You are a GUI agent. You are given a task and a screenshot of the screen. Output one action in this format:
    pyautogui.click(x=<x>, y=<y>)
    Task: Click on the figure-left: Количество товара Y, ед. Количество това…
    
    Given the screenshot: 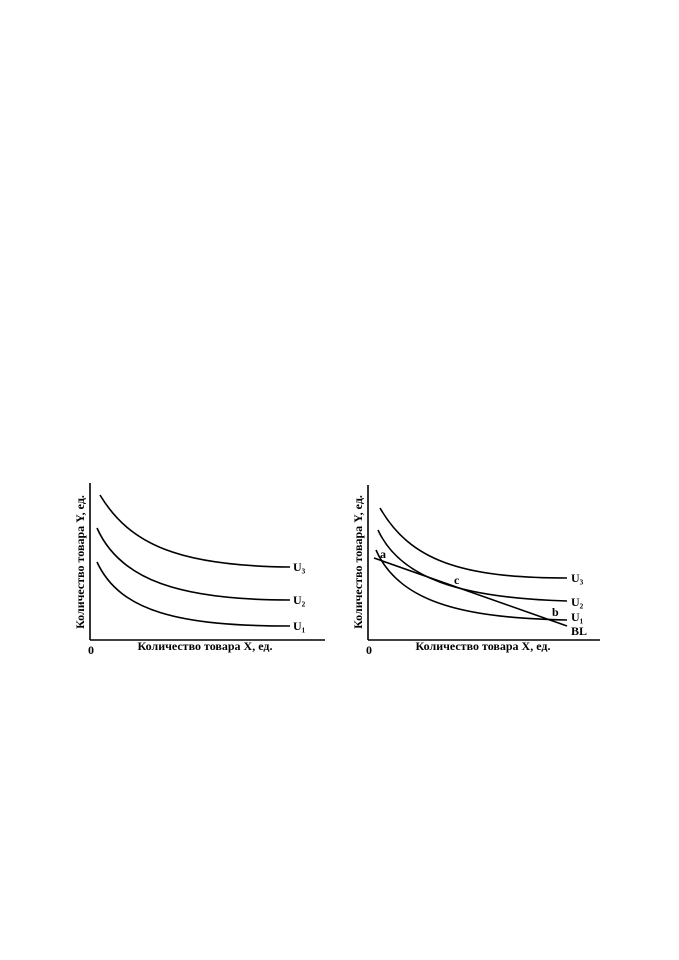 What is the action you would take?
    pyautogui.click(x=199, y=570)
    